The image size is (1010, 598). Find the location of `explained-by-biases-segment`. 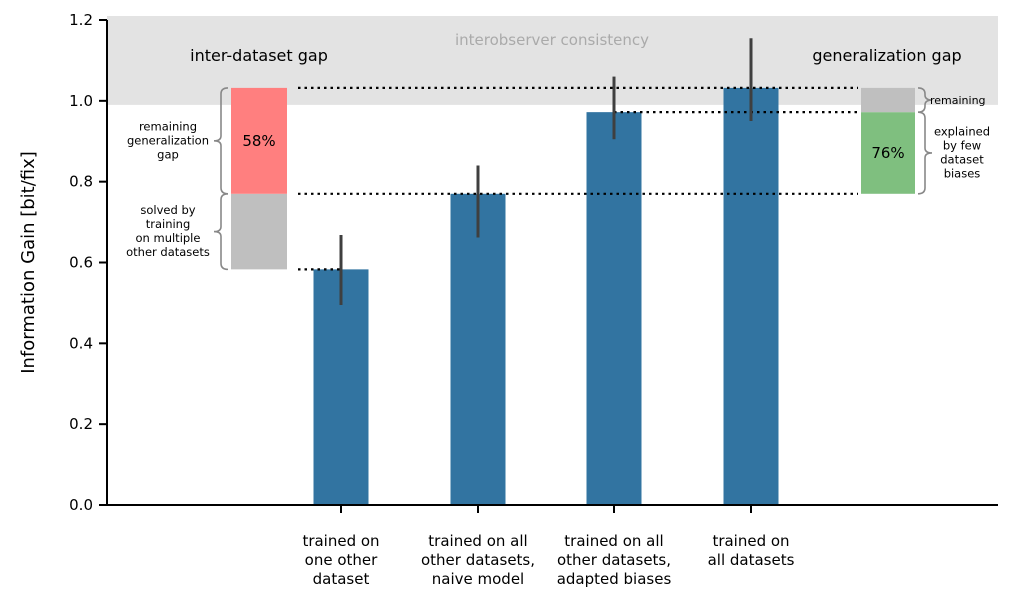

explained-by-biases-segment is located at coordinates (888, 153).